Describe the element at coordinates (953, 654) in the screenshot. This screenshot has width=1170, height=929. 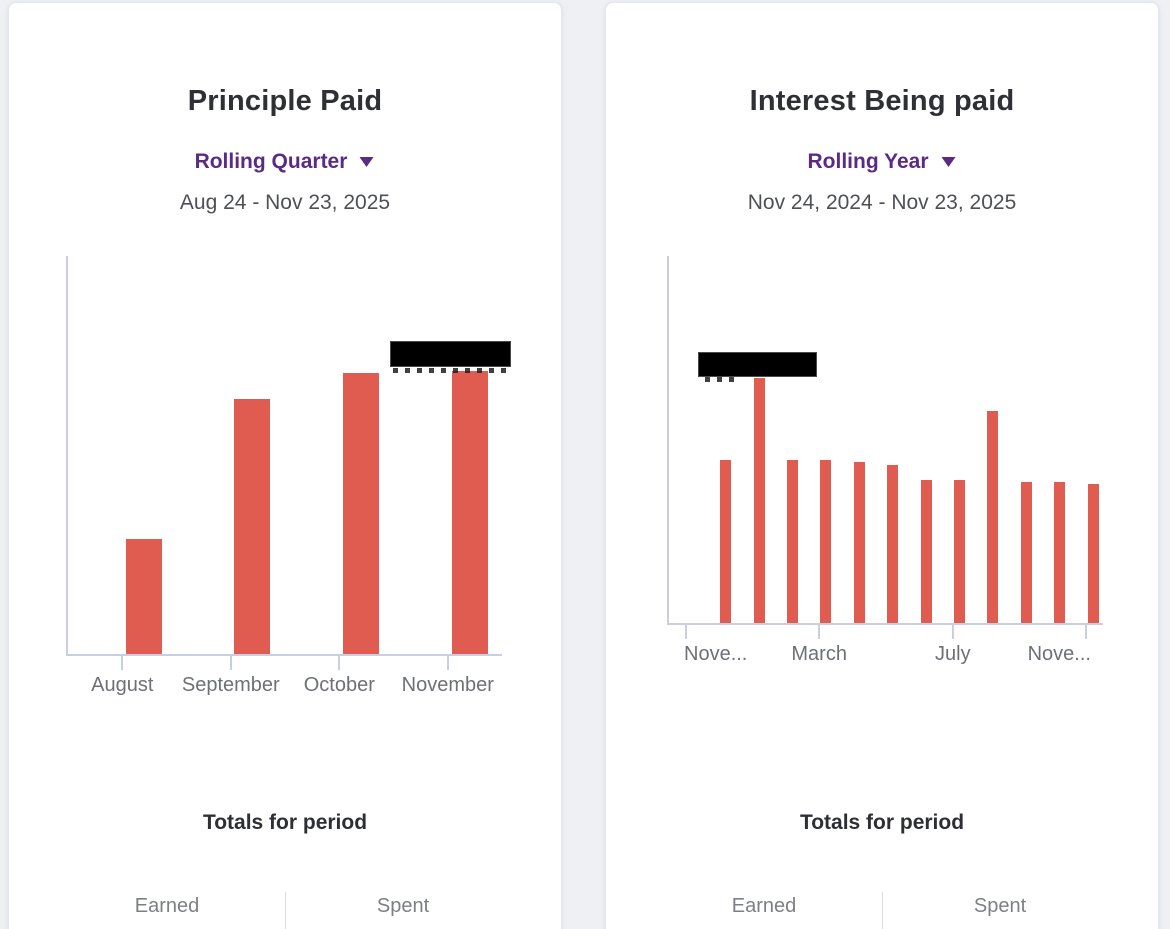
I see `x-axis-label: July` at that location.